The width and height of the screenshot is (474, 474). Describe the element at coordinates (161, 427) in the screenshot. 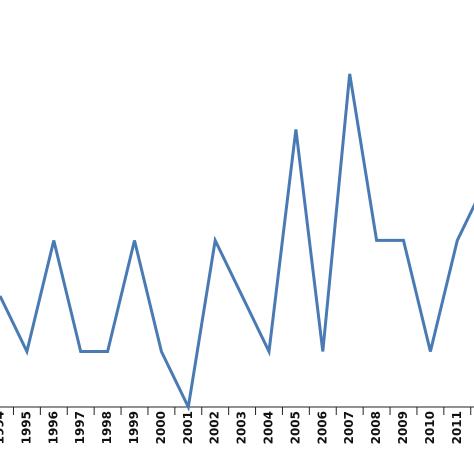

I see `x-tick-label: 2000` at that location.